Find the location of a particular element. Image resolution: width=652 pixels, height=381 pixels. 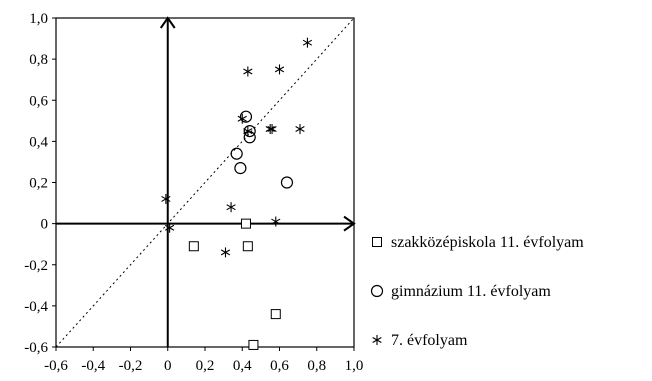

legend-entry: gimnázium 11. évfolyam is located at coordinates (460, 291).